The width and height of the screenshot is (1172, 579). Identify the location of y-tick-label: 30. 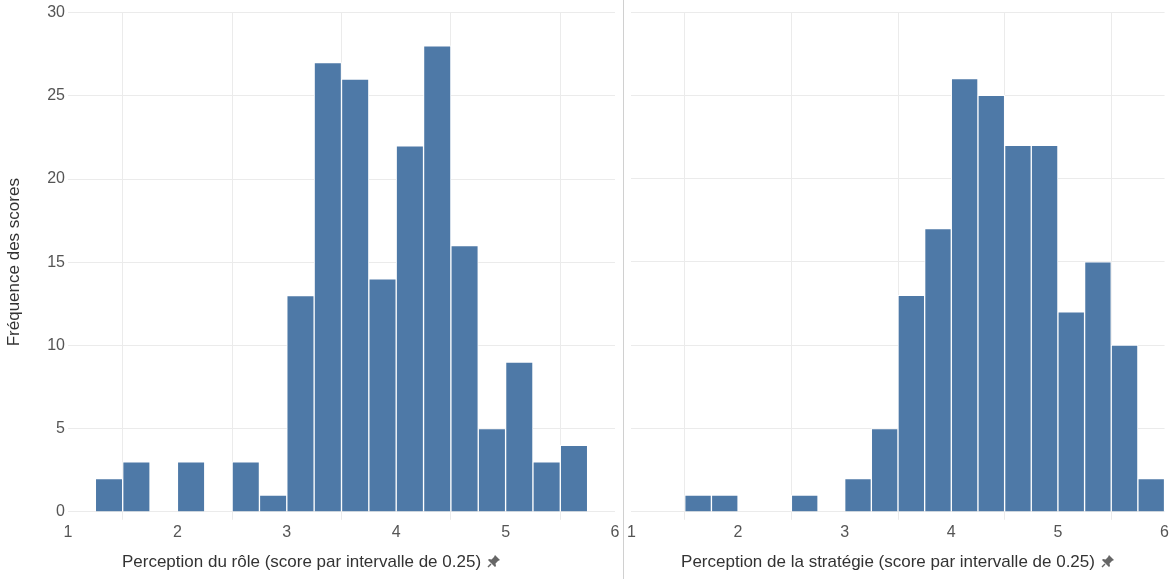
(56, 12).